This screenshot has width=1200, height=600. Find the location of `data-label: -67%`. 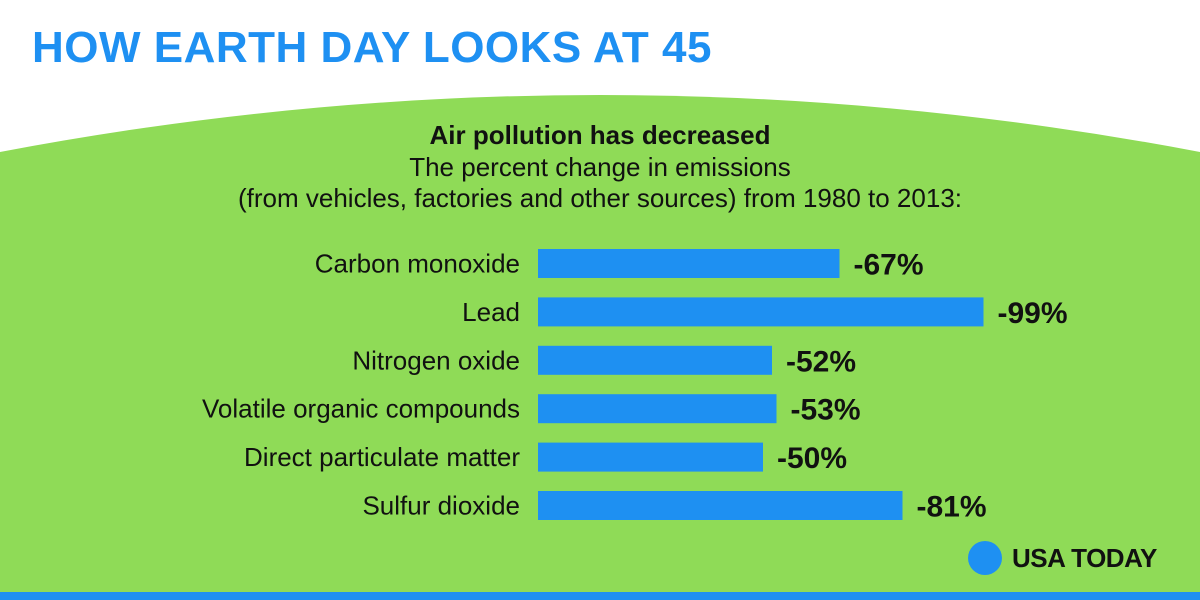

data-label: -67% is located at coordinates (889, 265).